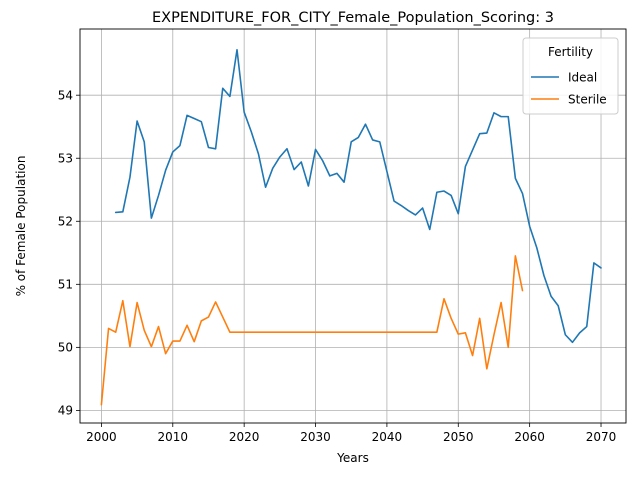 This screenshot has height=480, width=640. I want to click on x-tick-label: 2000, so click(101, 437).